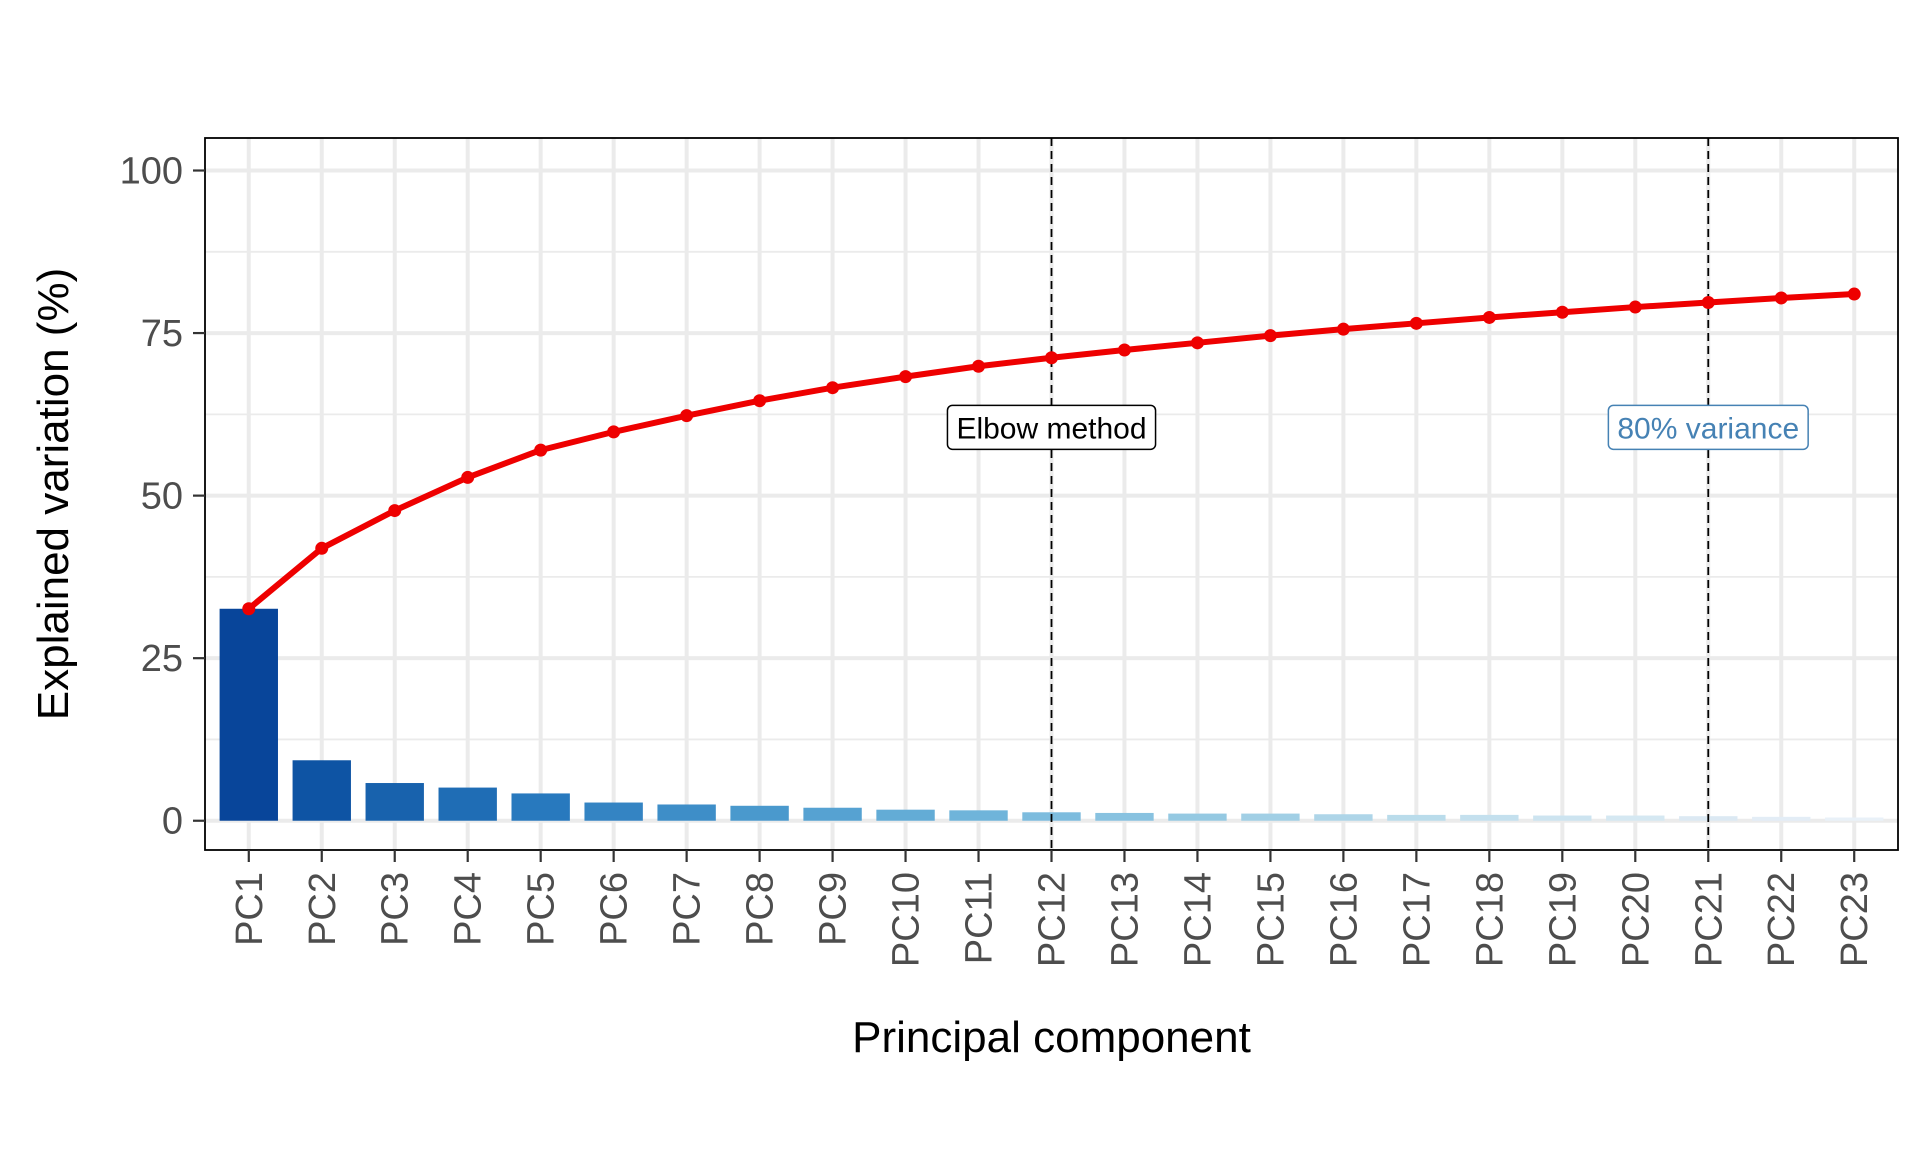 Image resolution: width=1920 pixels, height=1157 pixels. I want to click on bar-pc1, so click(248, 714).